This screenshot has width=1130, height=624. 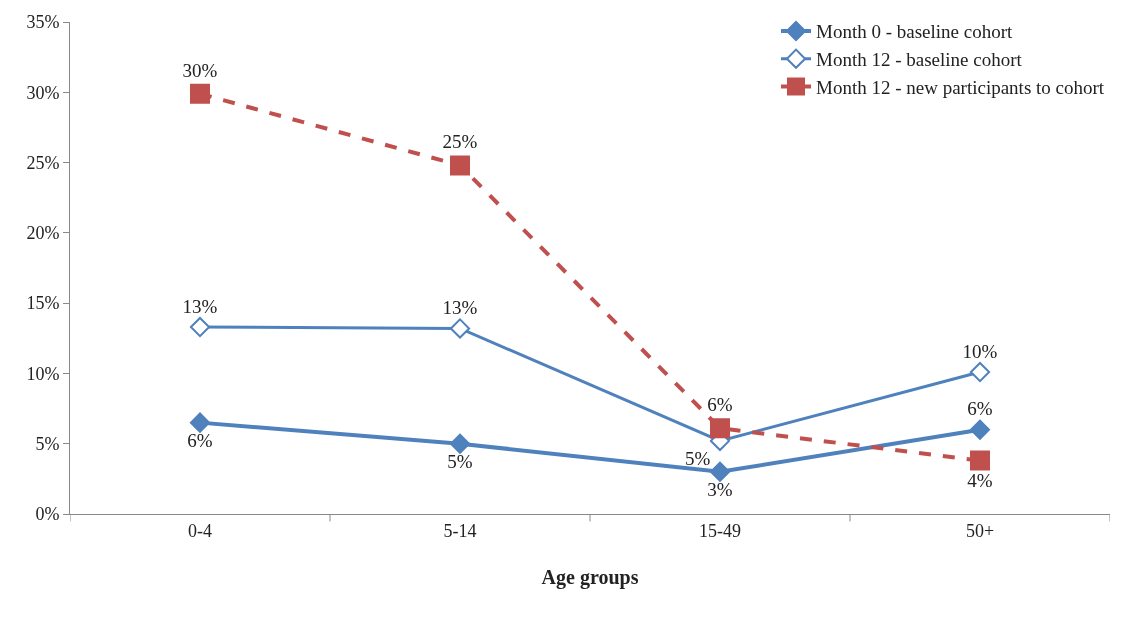 What do you see at coordinates (720, 530) in the screenshot?
I see `x-tick-label: 15-49` at bounding box center [720, 530].